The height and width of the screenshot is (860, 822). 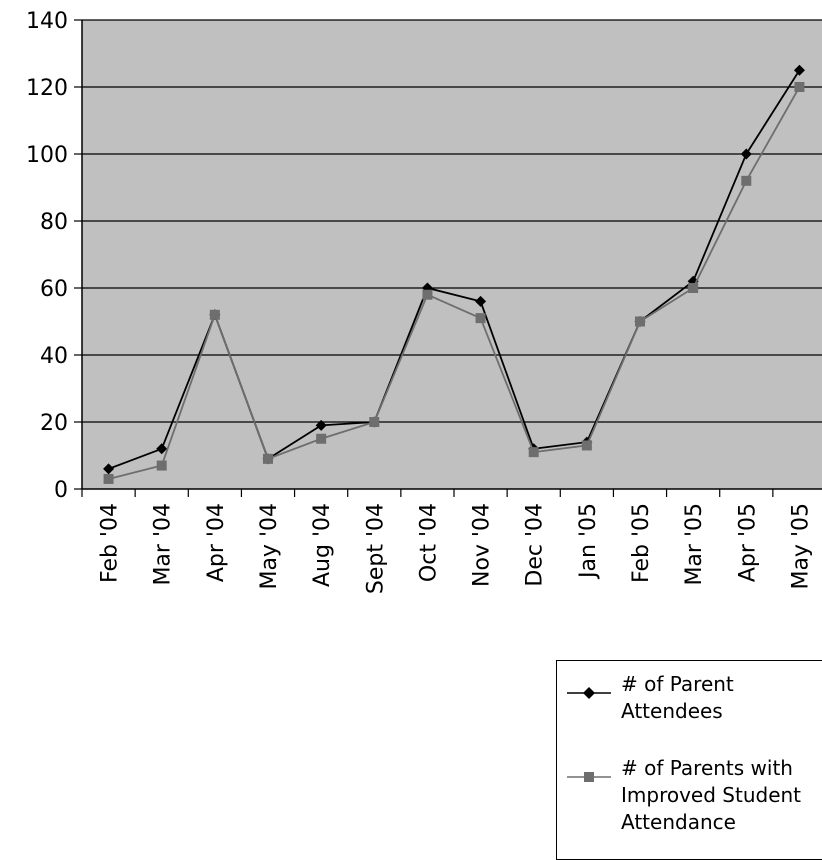 I want to click on y-tick-label: 140, so click(x=47, y=21).